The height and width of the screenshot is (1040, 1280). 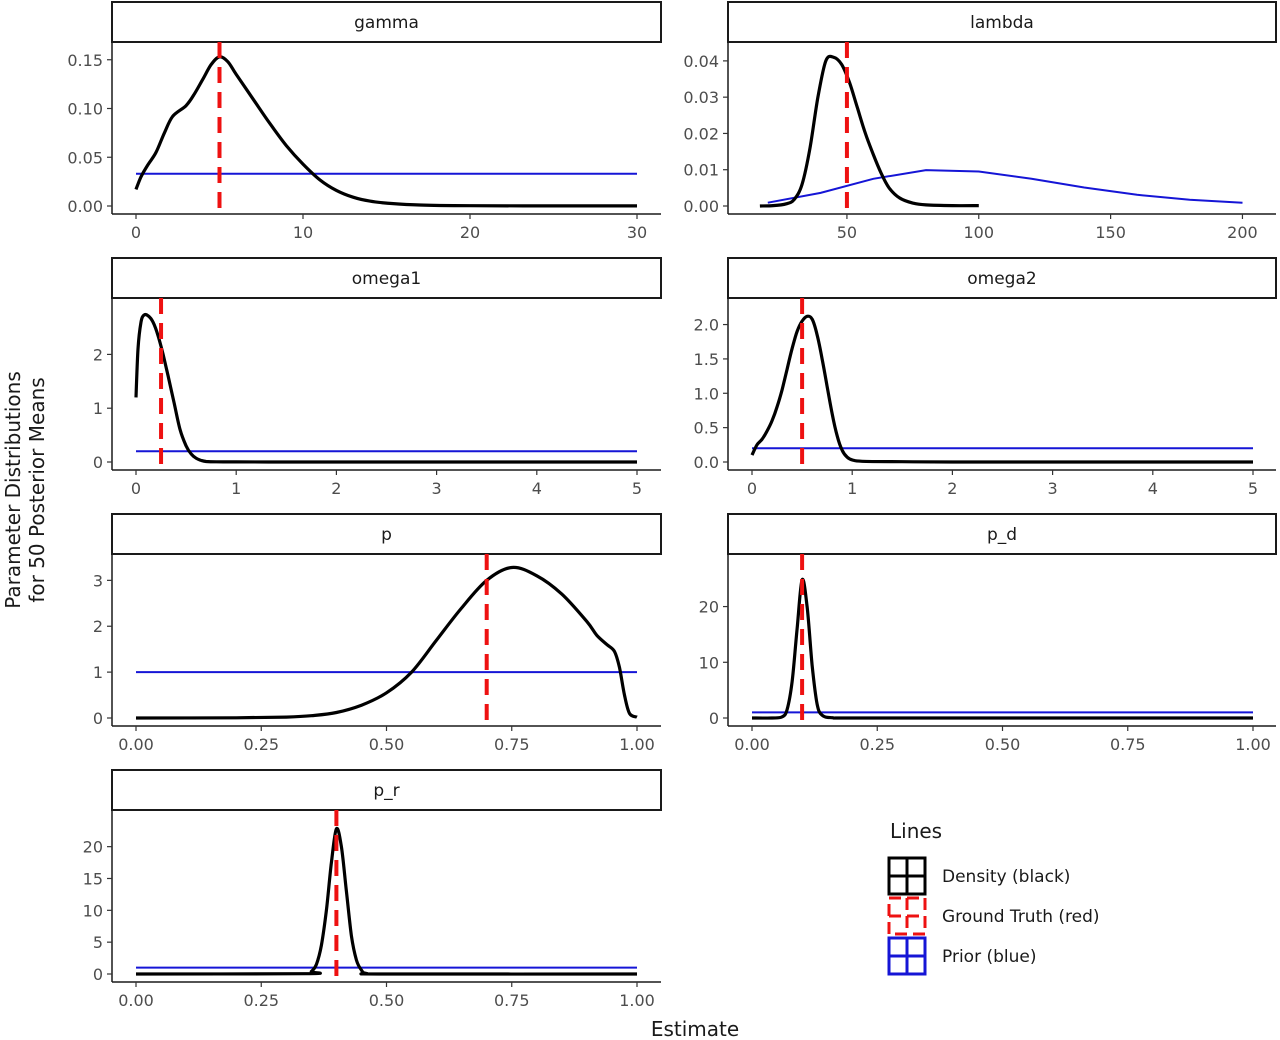 What do you see at coordinates (978, 232) in the screenshot?
I see `x-tick-label: 100` at bounding box center [978, 232].